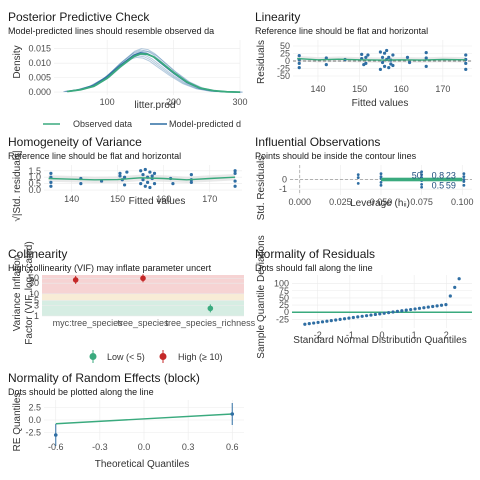  Describe the element at coordinates (34, 184) in the screenshot. I see `y-tick-label: 0.5` at that location.